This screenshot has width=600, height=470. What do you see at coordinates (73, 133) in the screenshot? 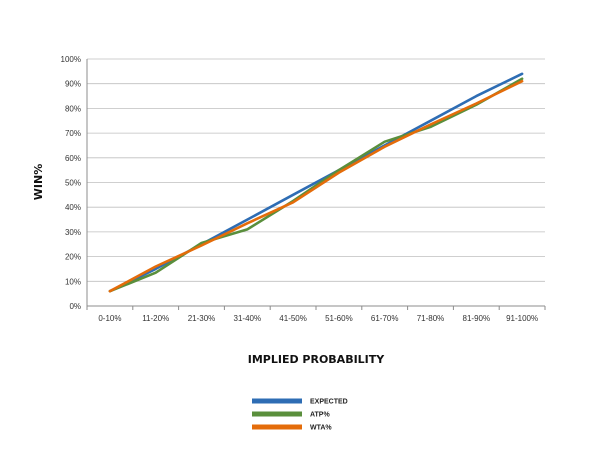
I see `y-tick-label: 70%` at bounding box center [73, 133].